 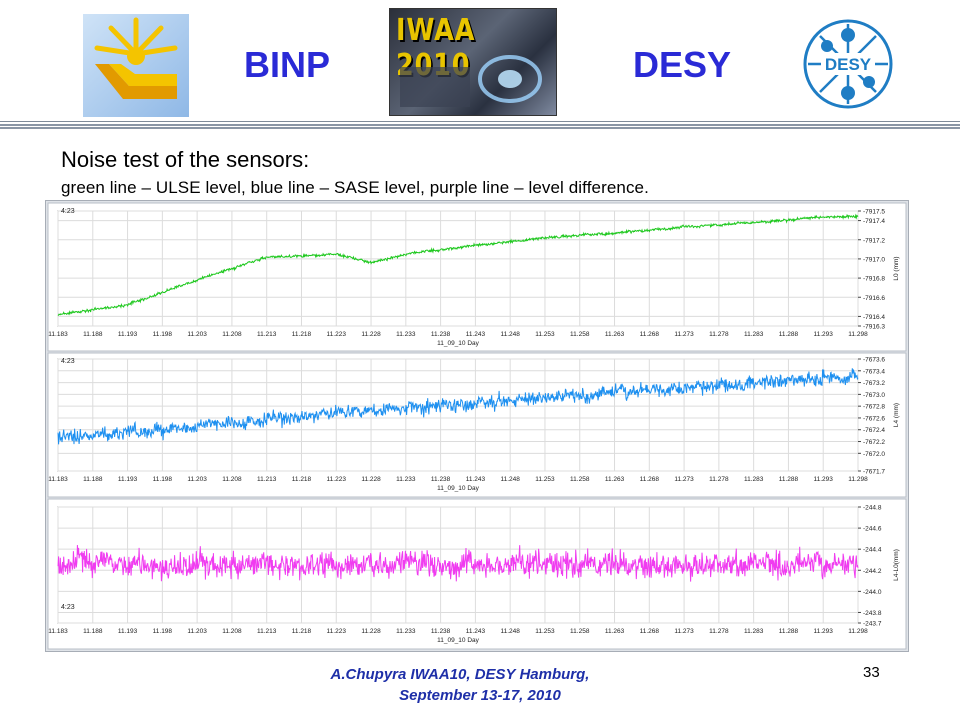 What do you see at coordinates (874, 317) in the screenshot?
I see `y-tick-label: -7916.4` at bounding box center [874, 317].